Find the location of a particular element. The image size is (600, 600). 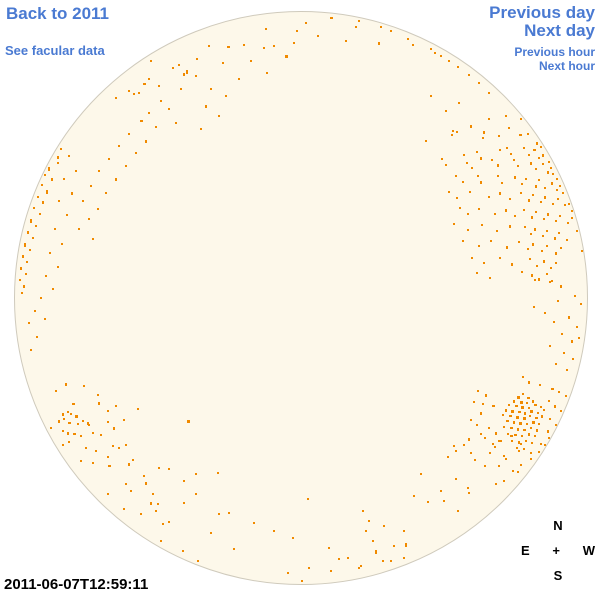

compass-rose: N E + W S is located at coordinates (558, 550).